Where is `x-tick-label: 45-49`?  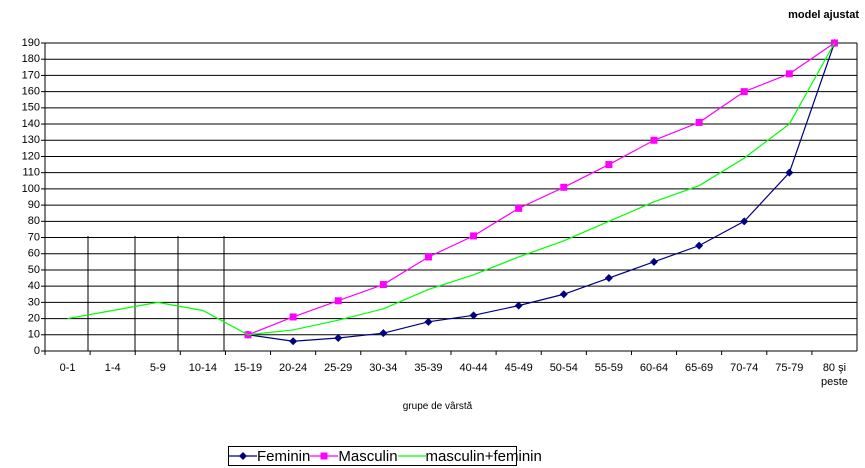 x-tick-label: 45-49 is located at coordinates (518, 368).